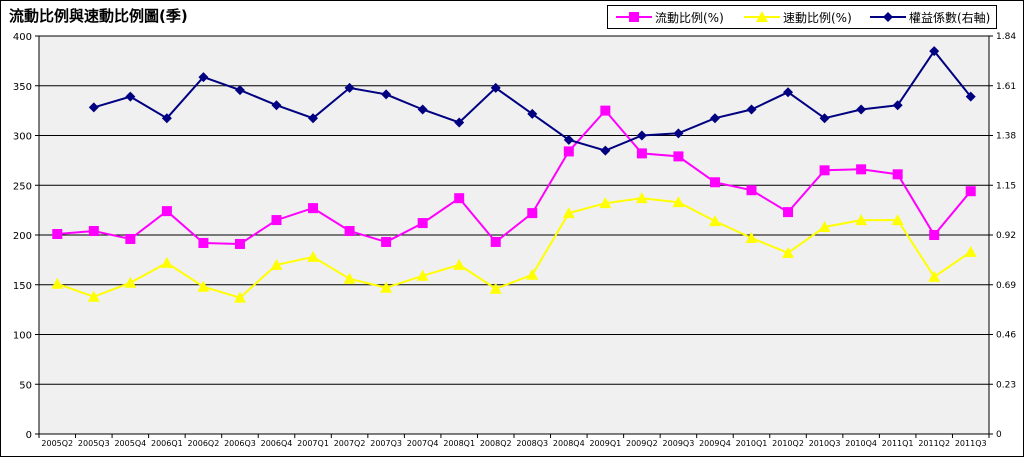 This screenshot has width=1024, height=457. I want to click on x-tick-label: 2009Q3, so click(679, 443).